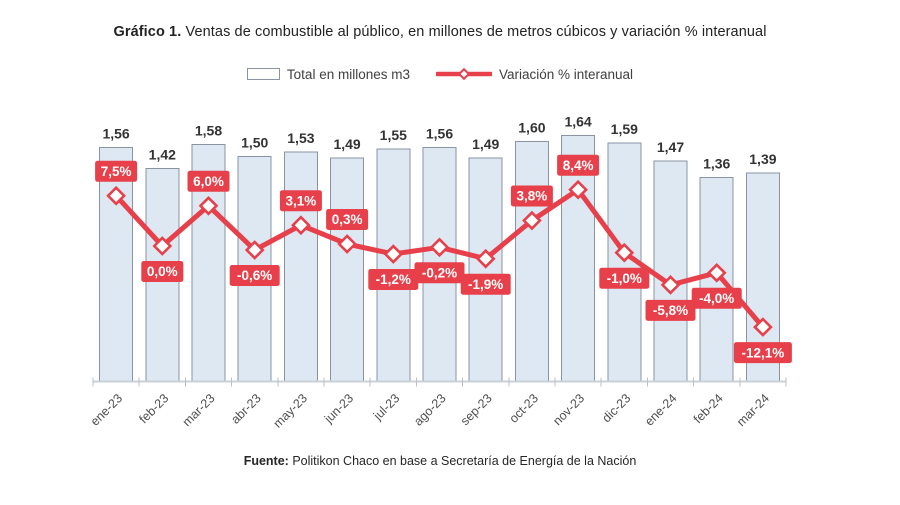 The height and width of the screenshot is (505, 900). Describe the element at coordinates (290, 410) in the screenshot. I see `x-tick-label-may-23: may-23` at that location.